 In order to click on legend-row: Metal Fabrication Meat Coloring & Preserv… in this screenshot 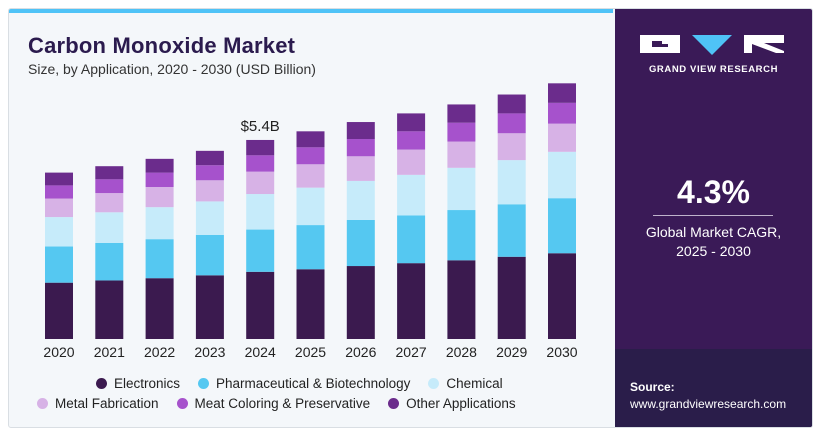, I will do `click(327, 403)`.